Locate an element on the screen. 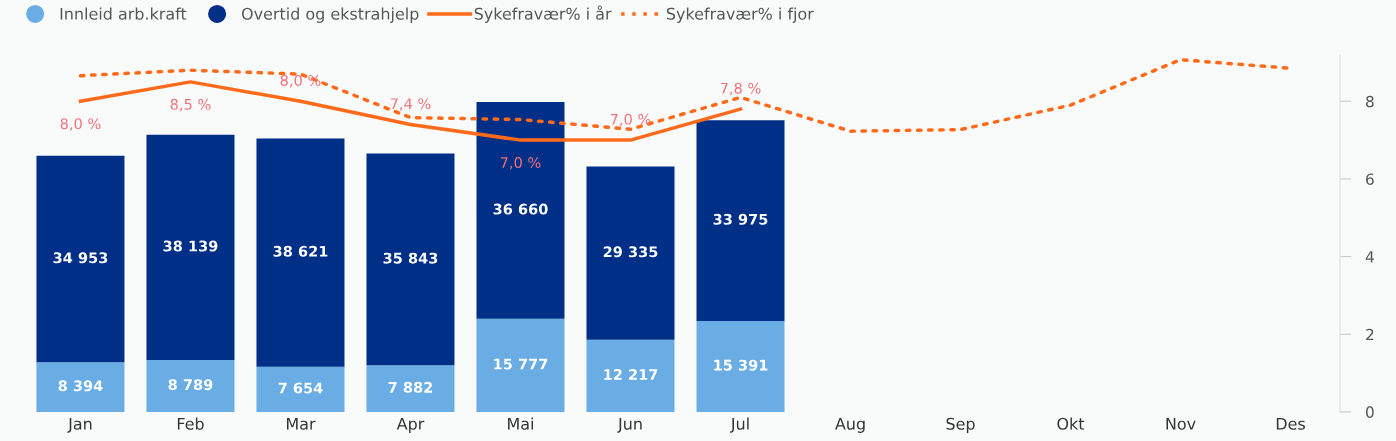 This screenshot has width=1396, height=441. y-tick-label: 0 is located at coordinates (1370, 412).